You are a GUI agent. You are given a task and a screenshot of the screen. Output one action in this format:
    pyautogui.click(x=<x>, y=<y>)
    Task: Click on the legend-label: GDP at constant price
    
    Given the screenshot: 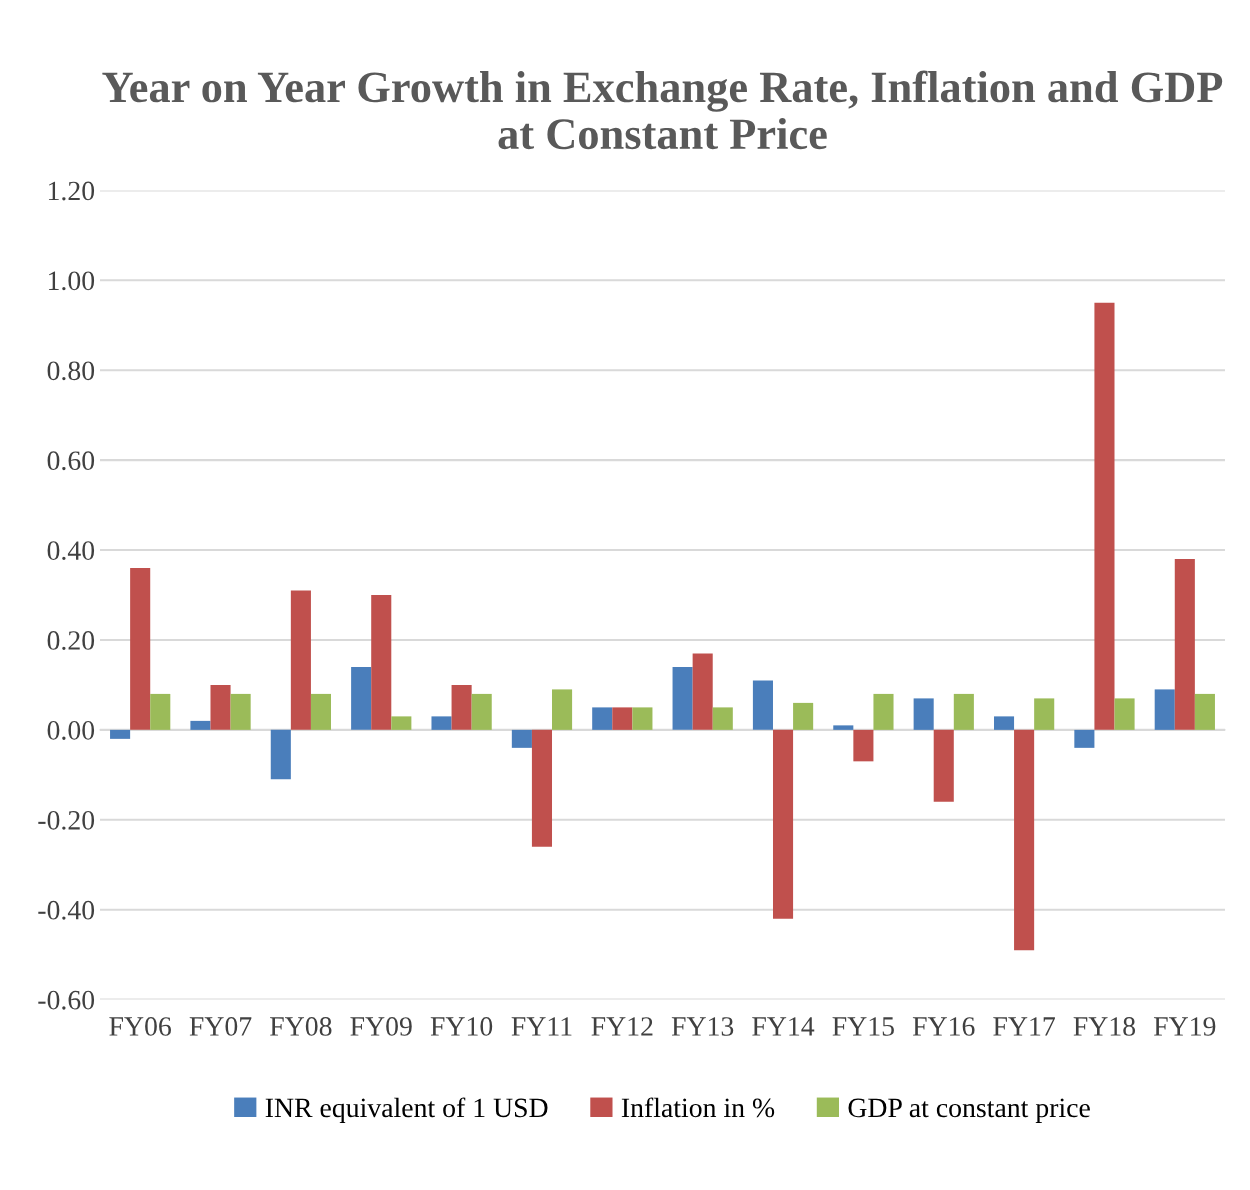 What is the action you would take?
    pyautogui.click(x=969, y=1110)
    